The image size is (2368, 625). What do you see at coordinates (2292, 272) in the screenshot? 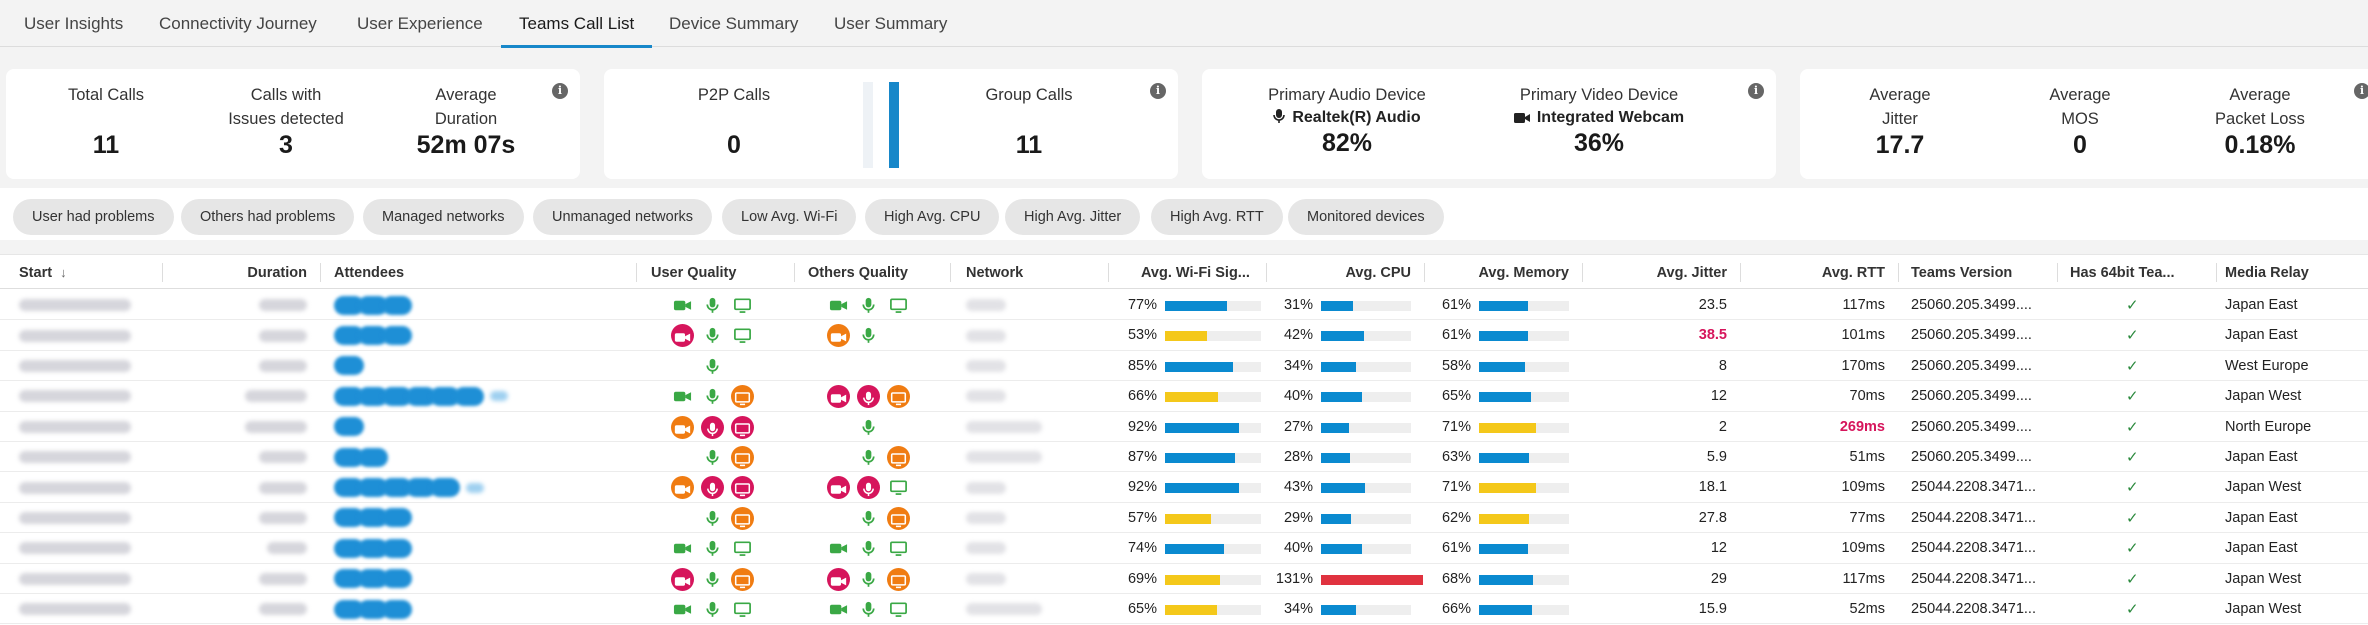
I see `col-media-relay: Media Relay` at bounding box center [2292, 272].